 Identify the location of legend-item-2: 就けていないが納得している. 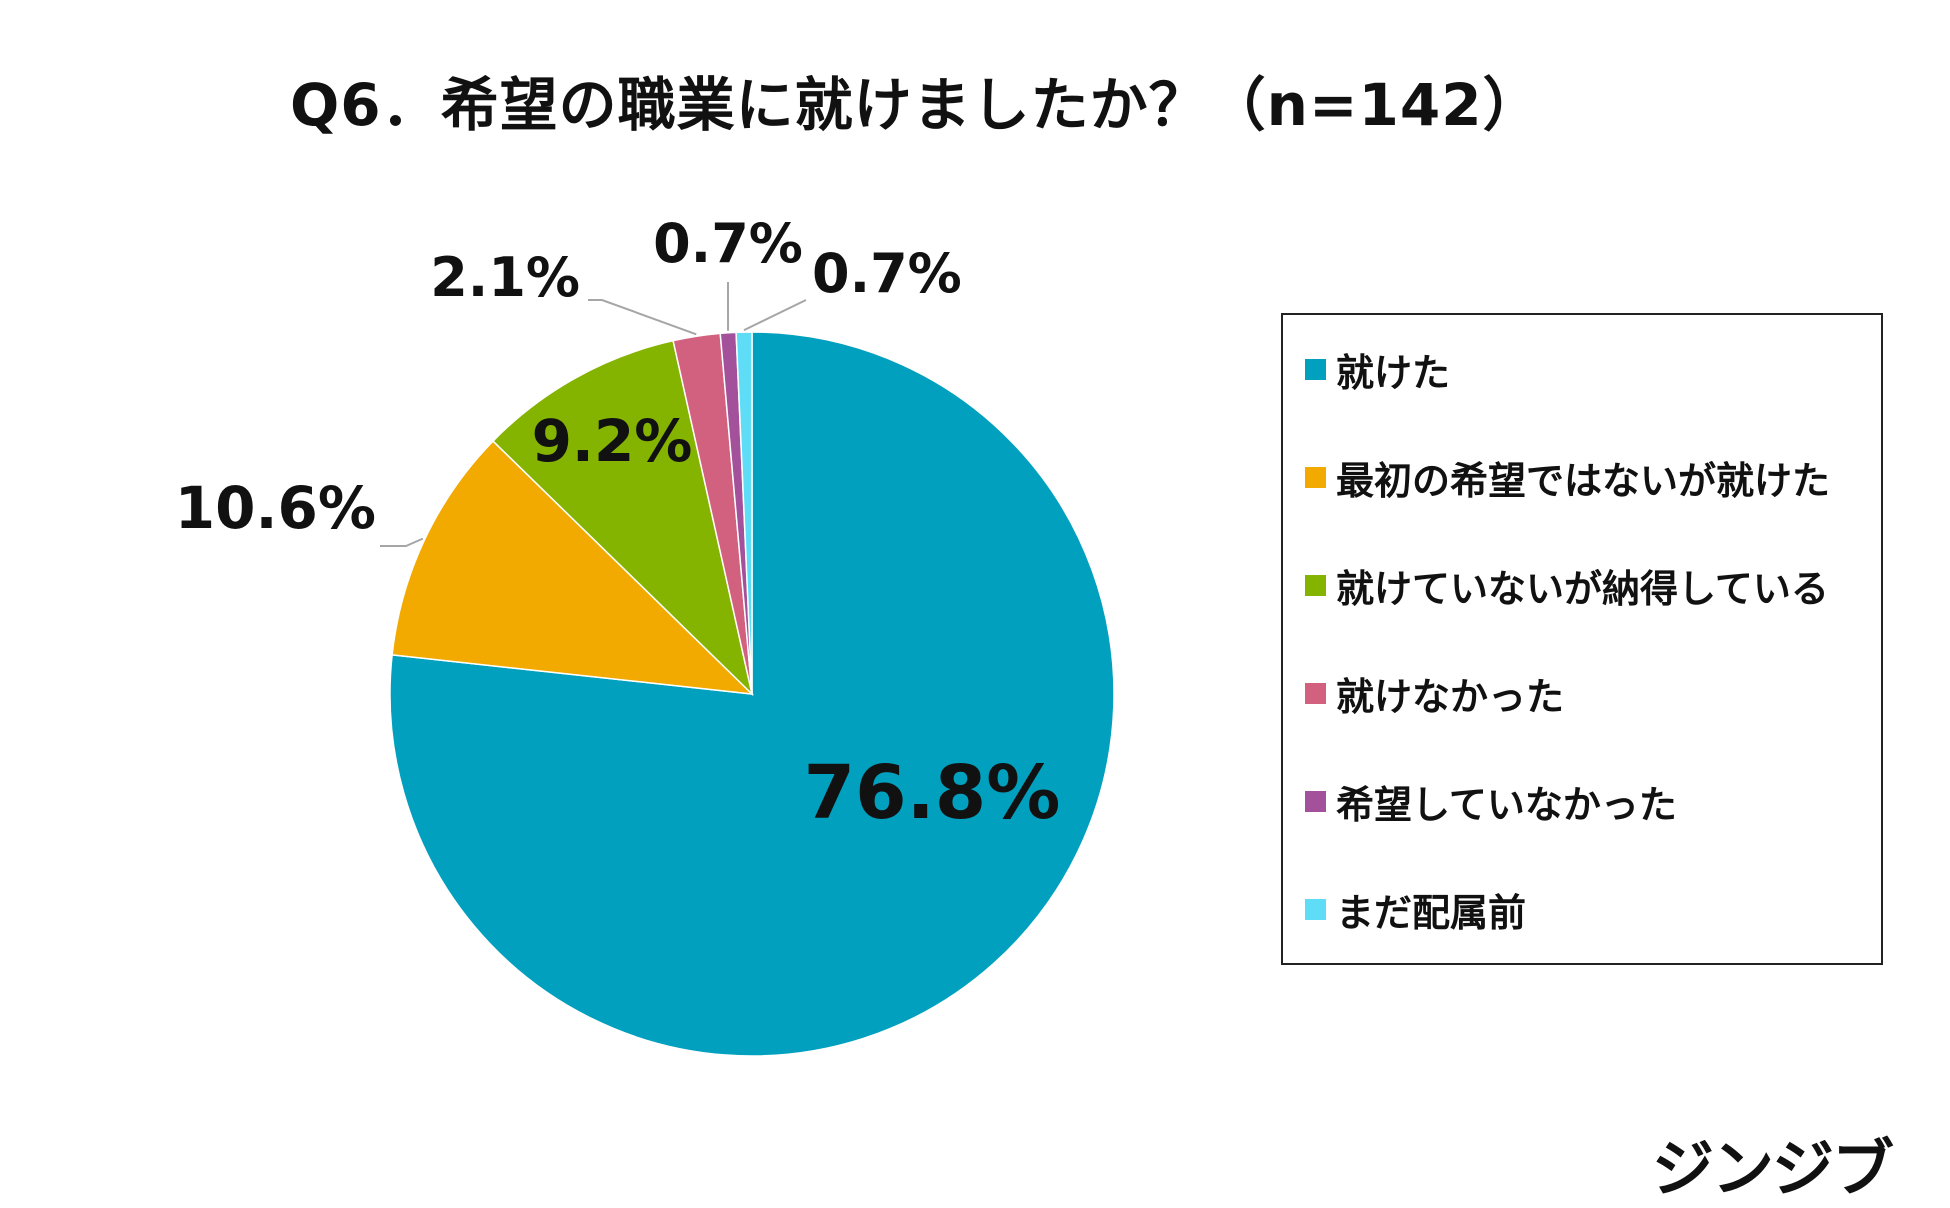
(1567, 585).